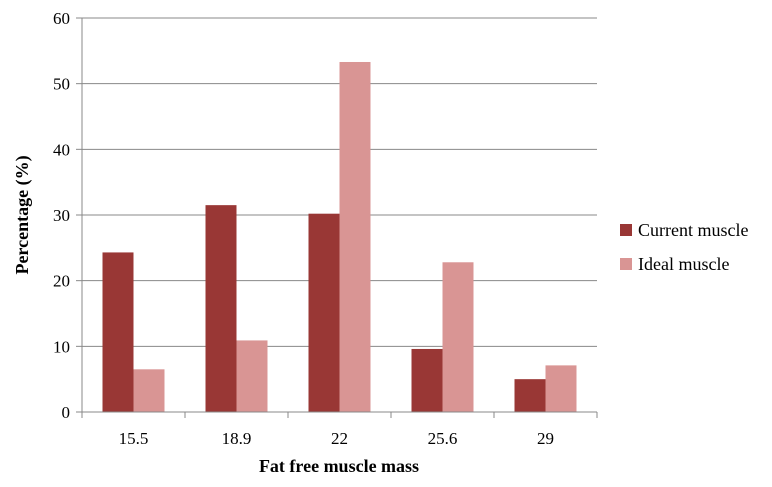 The width and height of the screenshot is (772, 487). I want to click on x-tick-label: 15.5, so click(134, 438).